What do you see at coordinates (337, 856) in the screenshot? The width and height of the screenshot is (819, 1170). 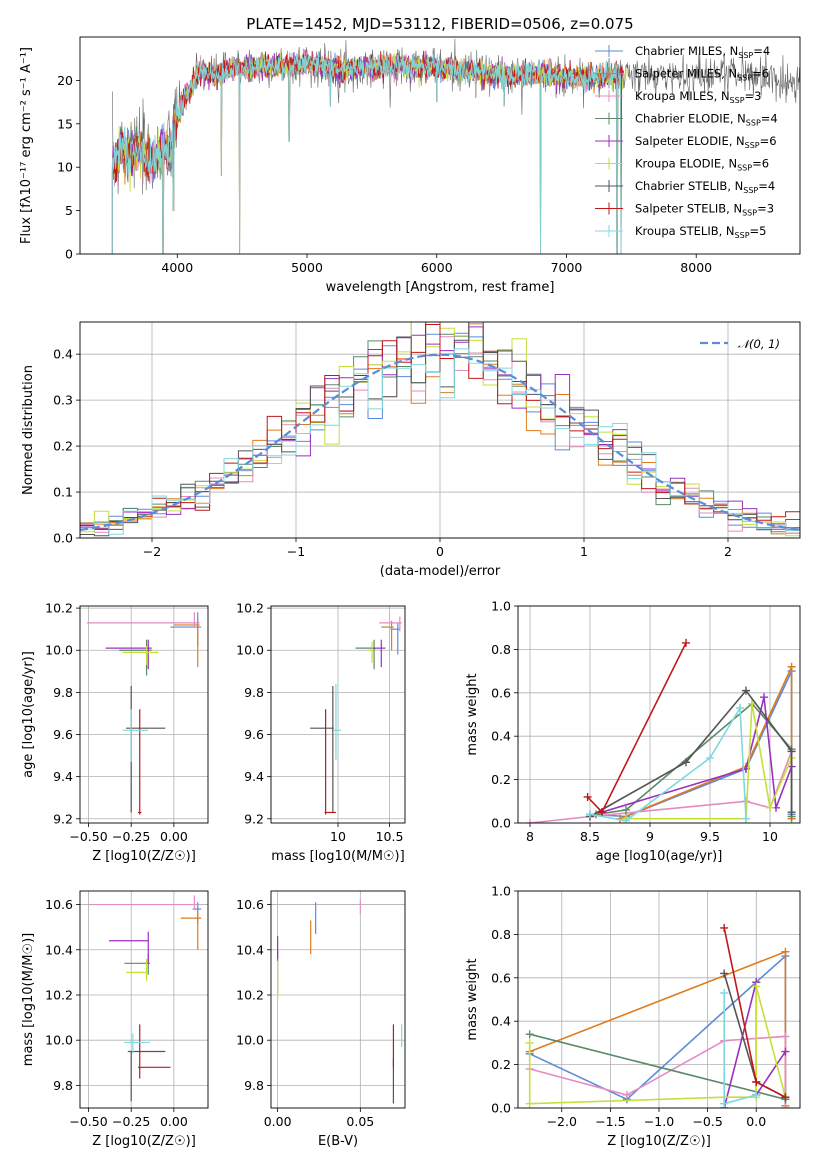 I see `x-axis-label: mass [log10(M/M☉)]` at bounding box center [337, 856].